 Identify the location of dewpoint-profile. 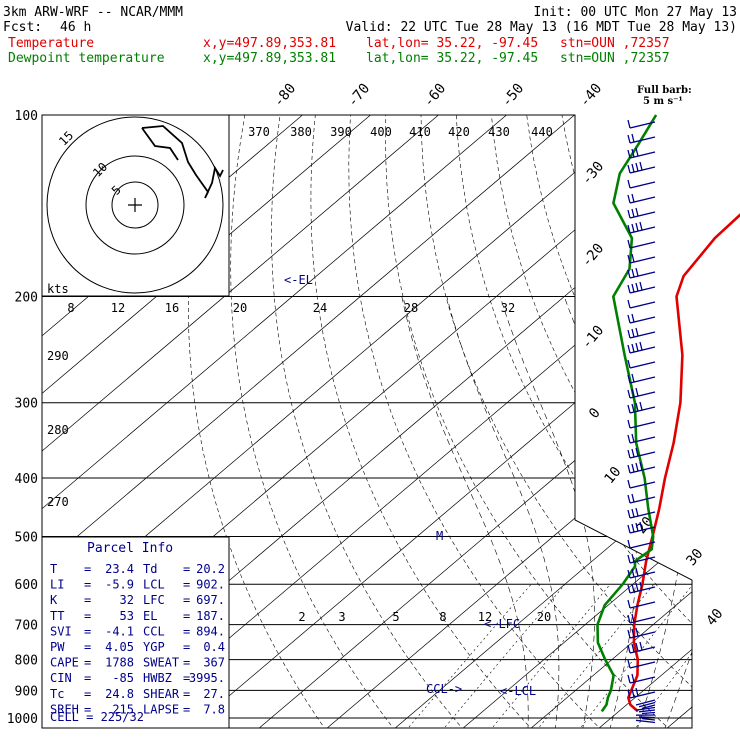
(627, 413).